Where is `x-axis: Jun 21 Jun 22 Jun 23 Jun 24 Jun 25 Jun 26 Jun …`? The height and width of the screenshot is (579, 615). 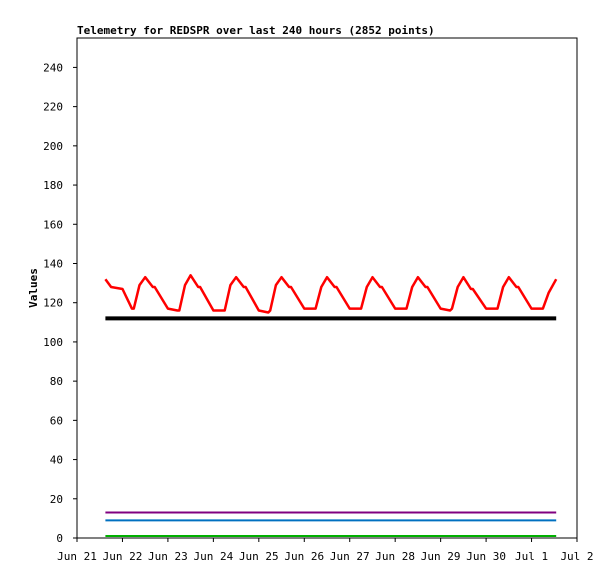 x-axis: Jun 21 Jun 22 Jun 23 Jun 24 Jun 25 Jun 26 Jun … is located at coordinates (325, 550).